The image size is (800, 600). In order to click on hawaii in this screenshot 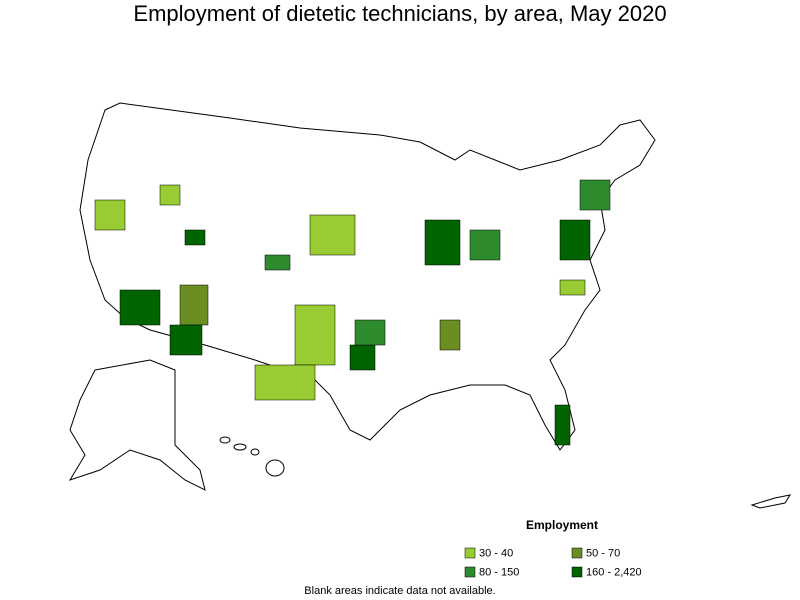, I will do `click(252, 456)`.